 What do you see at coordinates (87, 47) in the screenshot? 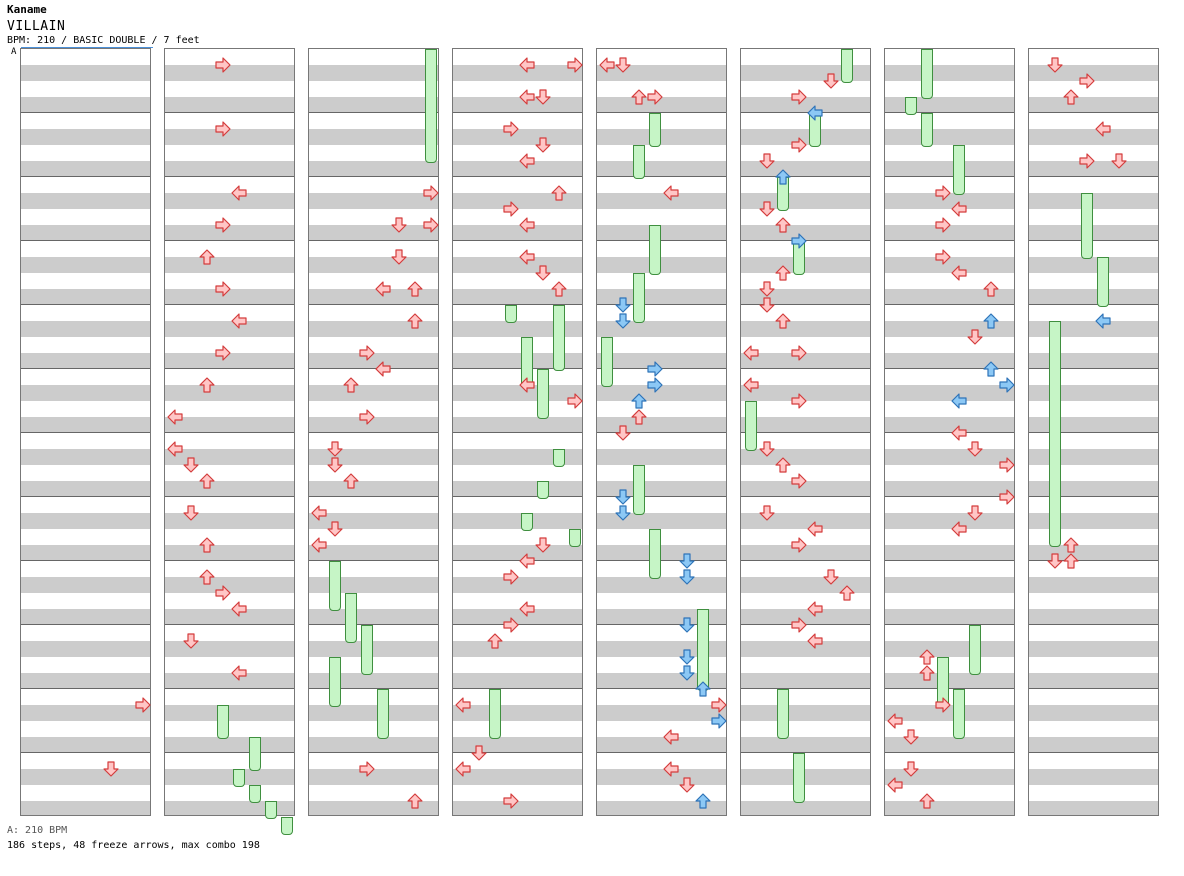
I see `bpm-marker-line` at bounding box center [87, 47].